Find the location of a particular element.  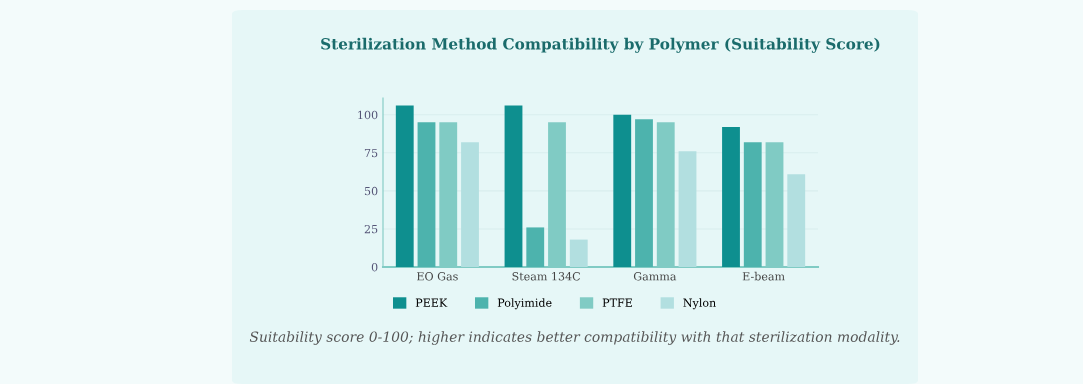

y-tick-label: 50 is located at coordinates (371, 191).